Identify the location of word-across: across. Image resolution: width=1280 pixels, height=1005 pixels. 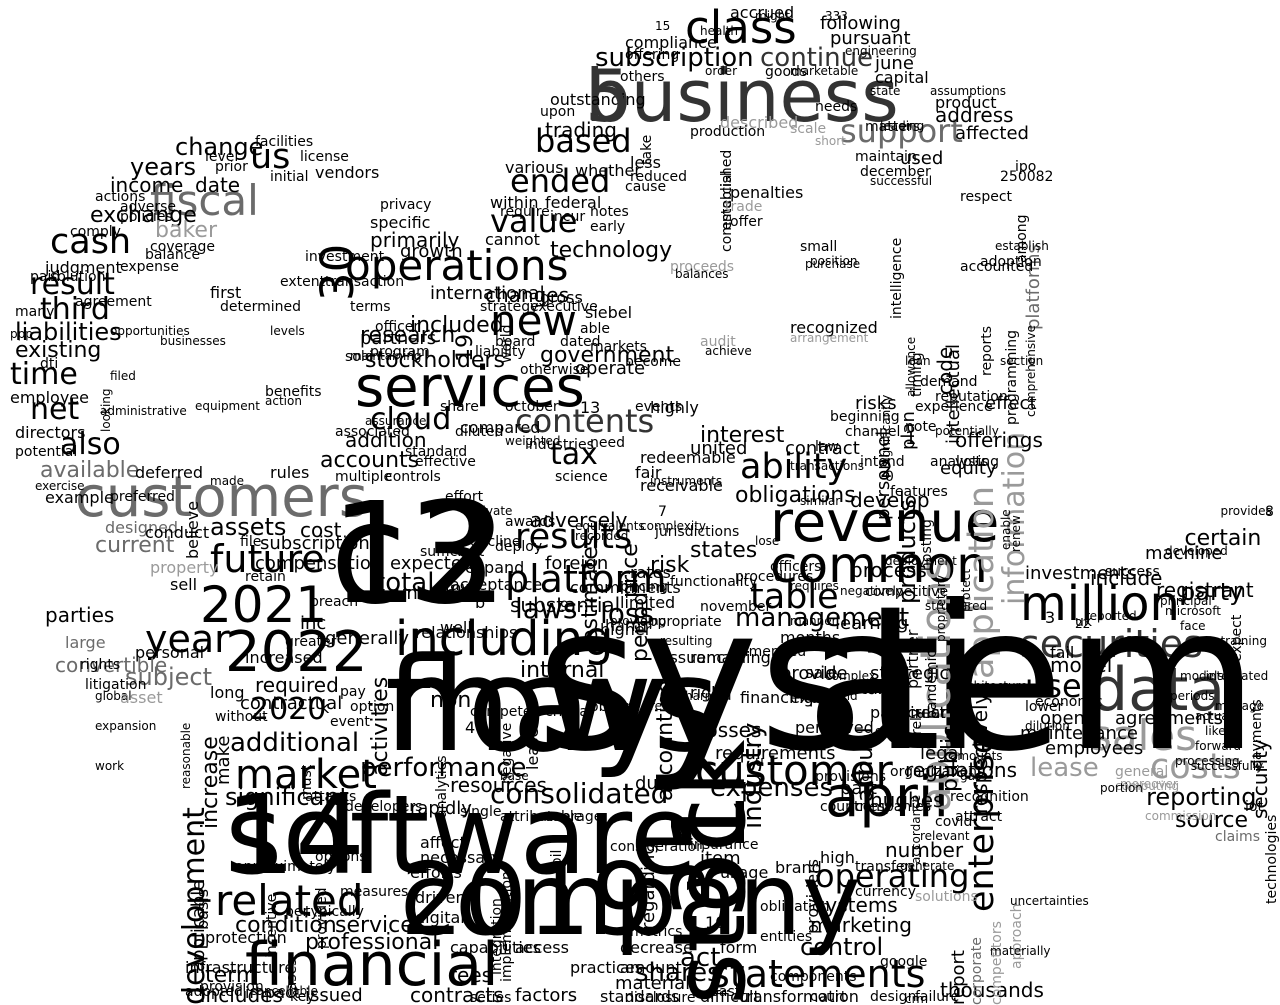
(586, 692).